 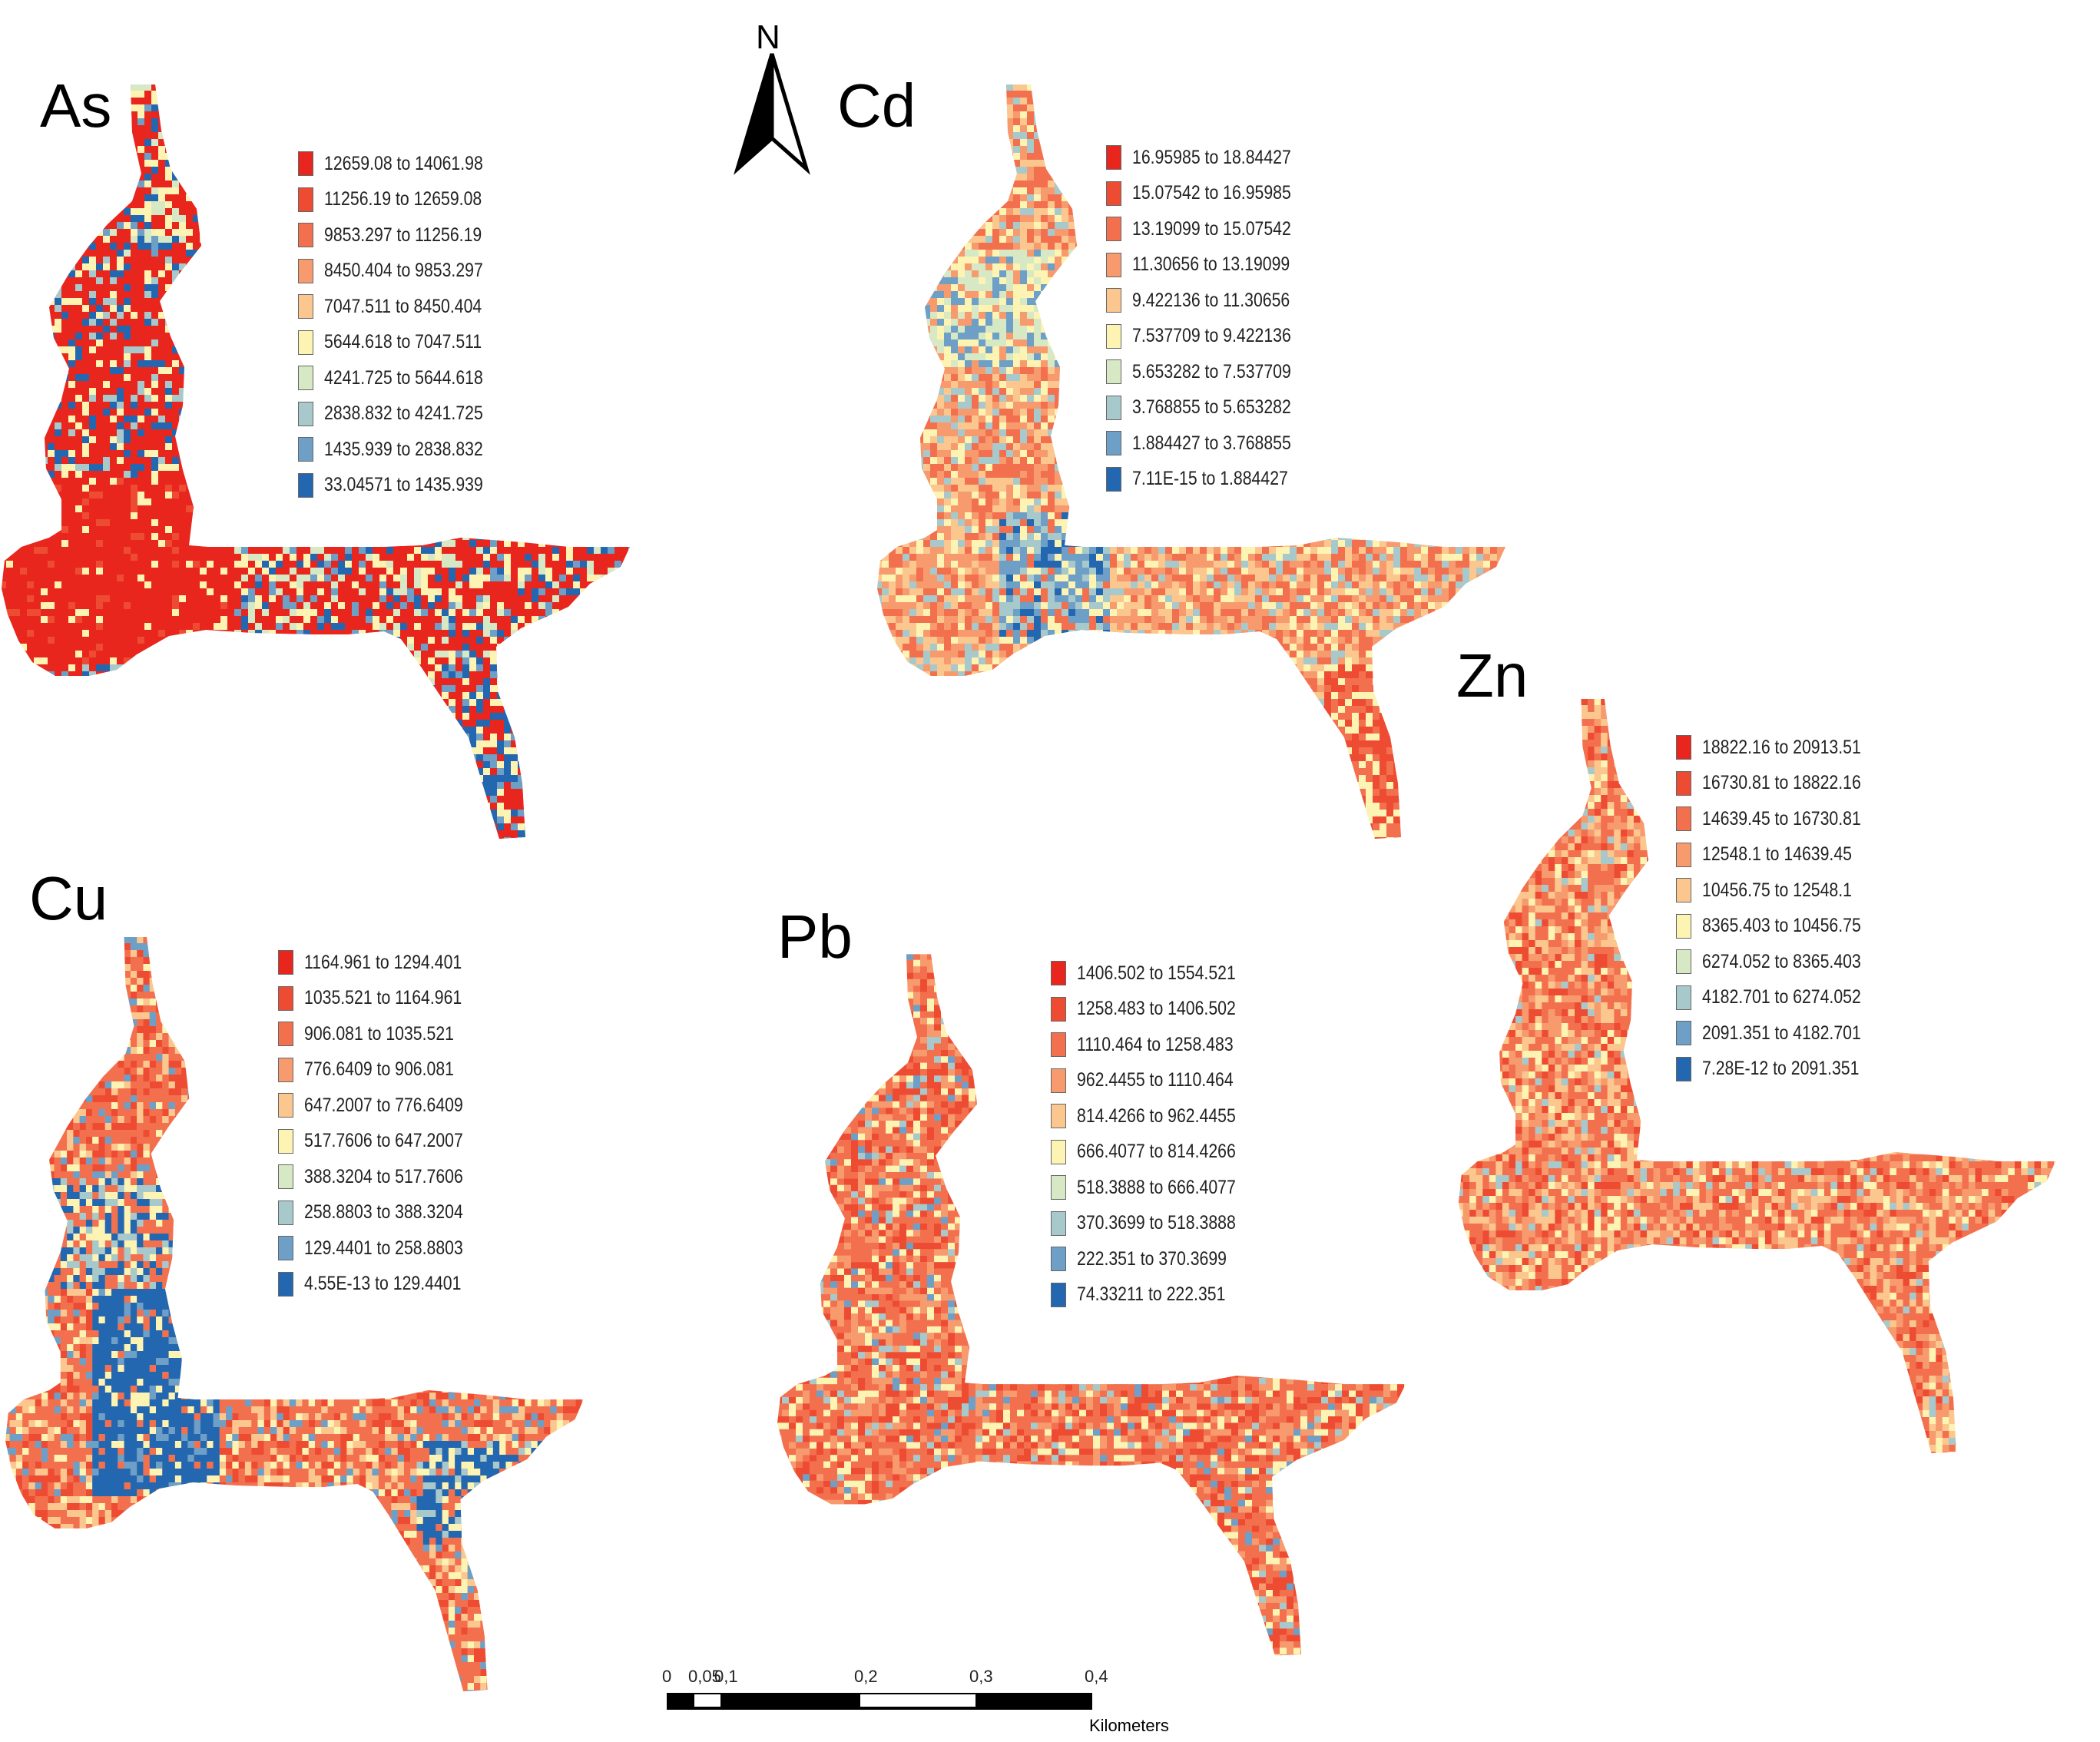 What do you see at coordinates (1156, 1223) in the screenshot?
I see `legend-label: 370.3699 to 518.3888` at bounding box center [1156, 1223].